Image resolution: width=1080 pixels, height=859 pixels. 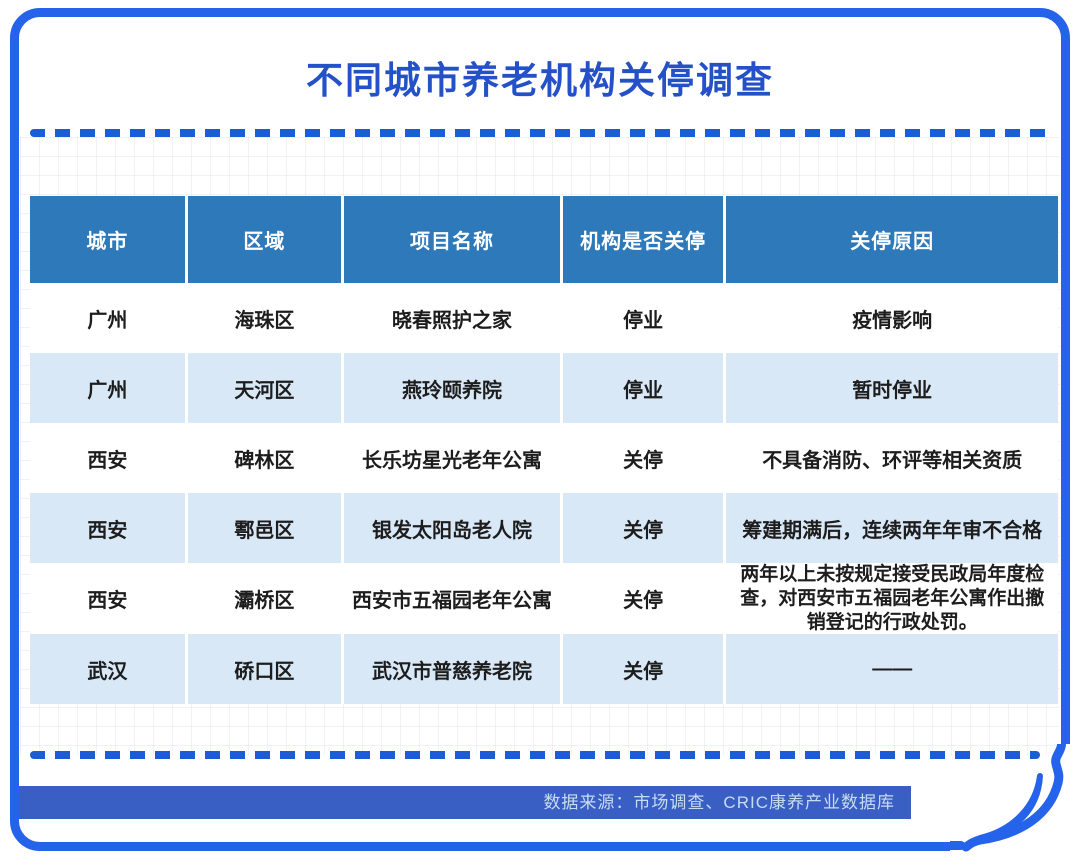 I want to click on column-header: 城市, so click(x=108, y=239).